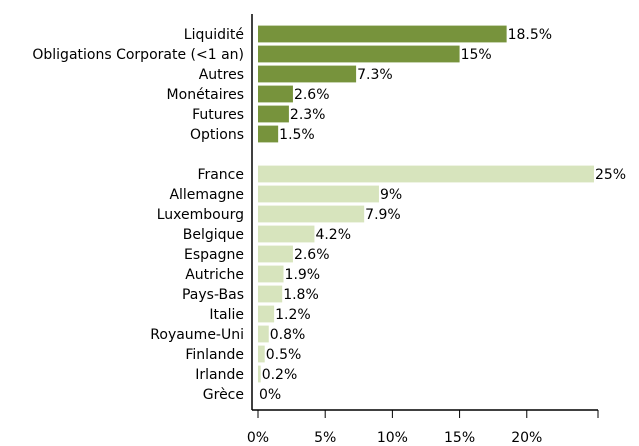 The height and width of the screenshot is (446, 639). What do you see at coordinates (288, 335) in the screenshot?
I see `value-label: 0.8%` at bounding box center [288, 335].